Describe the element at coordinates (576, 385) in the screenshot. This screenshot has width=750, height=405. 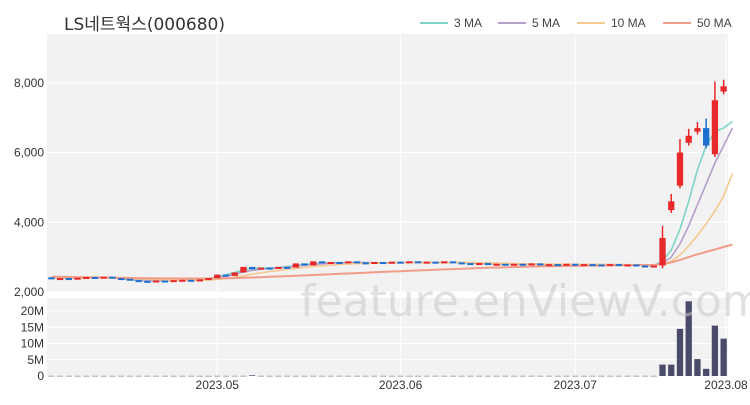
I see `x-tick-label: 2023.07` at that location.